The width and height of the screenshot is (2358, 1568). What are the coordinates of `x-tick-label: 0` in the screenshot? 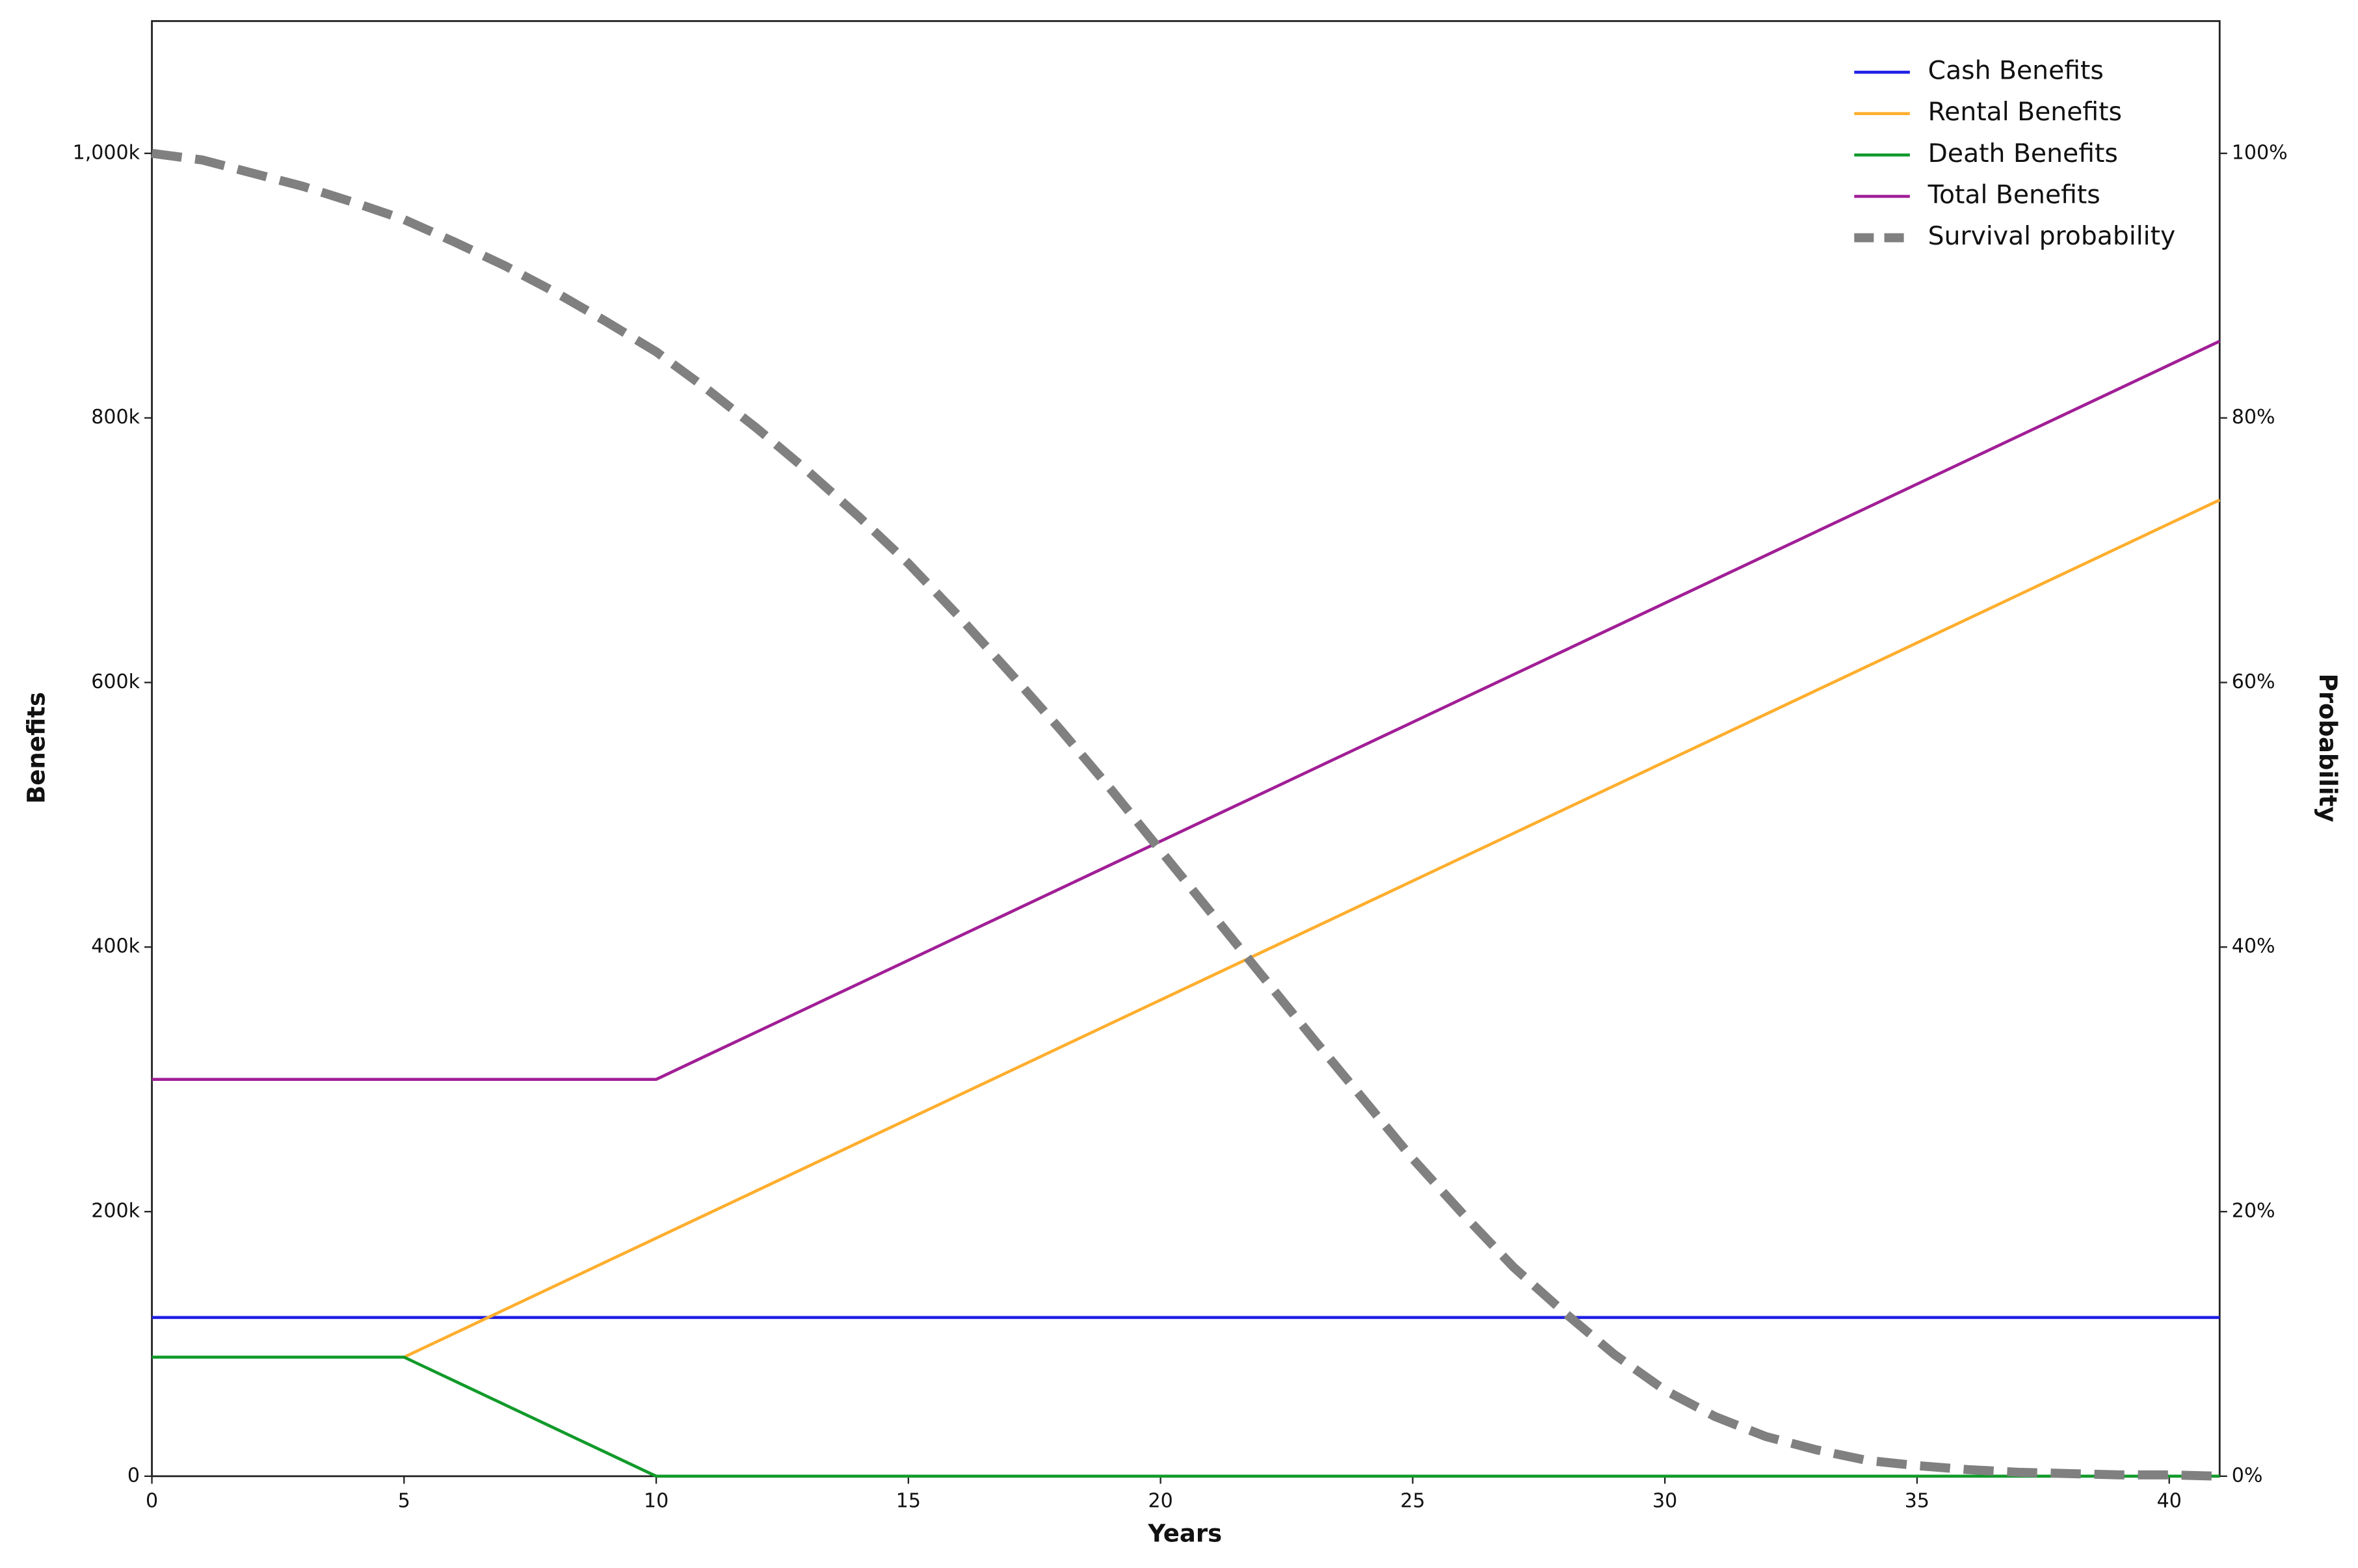 It's located at (152, 1502).